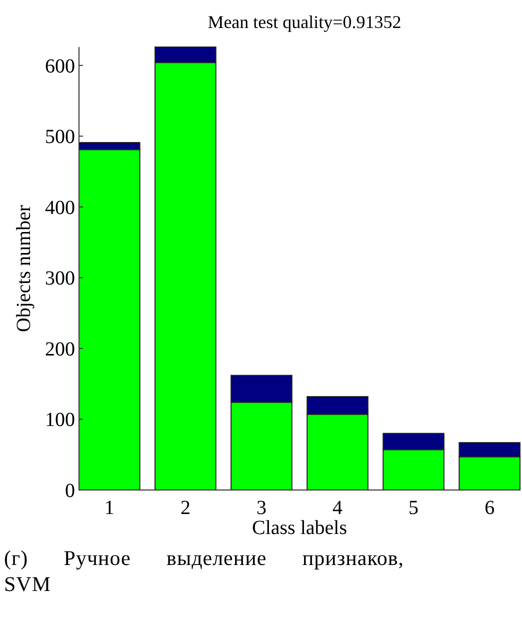 The width and height of the screenshot is (522, 619). Describe the element at coordinates (60, 66) in the screenshot. I see `y-tick-label: 600` at that location.